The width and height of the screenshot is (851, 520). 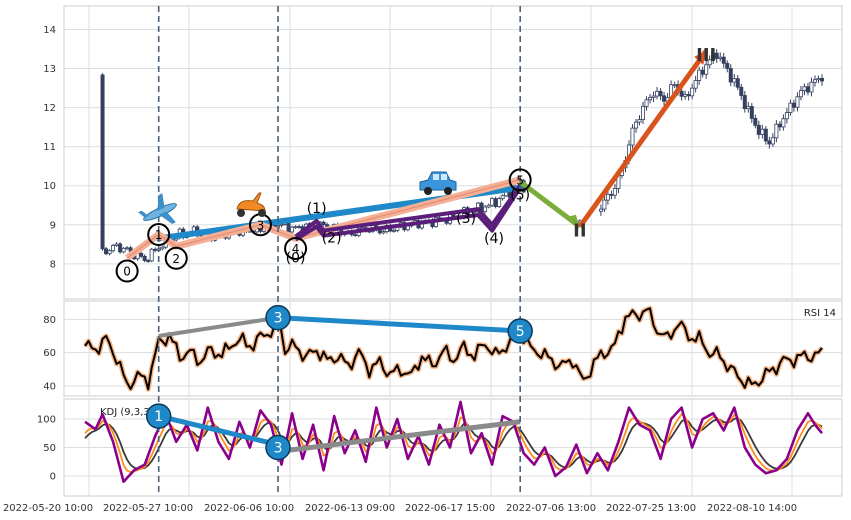 I want to click on secondary-wave-label: (5), so click(x=520, y=196).